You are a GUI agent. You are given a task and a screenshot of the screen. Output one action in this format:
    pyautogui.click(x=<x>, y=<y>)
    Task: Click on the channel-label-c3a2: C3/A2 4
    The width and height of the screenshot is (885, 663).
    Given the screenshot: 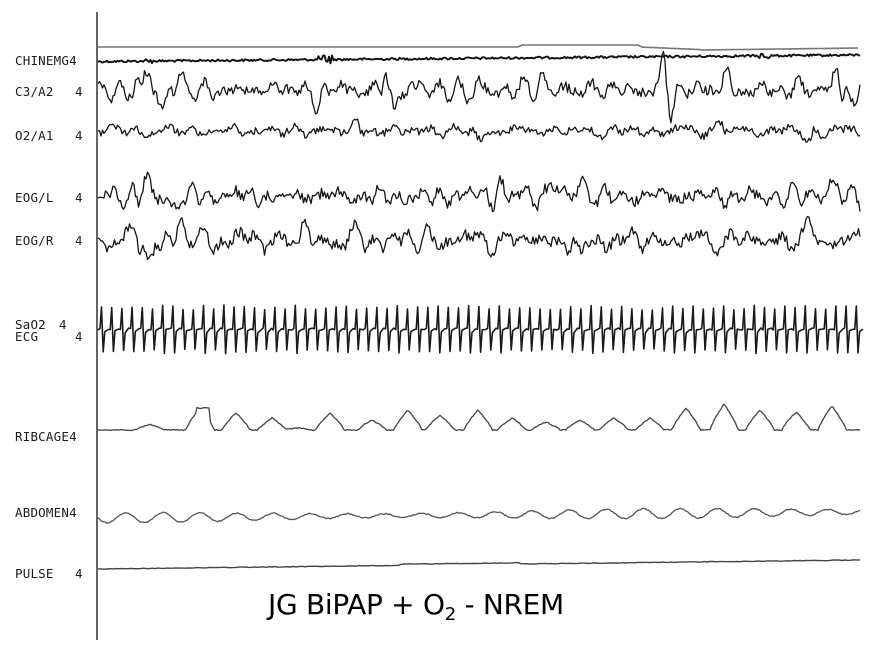 What is the action you would take?
    pyautogui.click(x=49, y=91)
    